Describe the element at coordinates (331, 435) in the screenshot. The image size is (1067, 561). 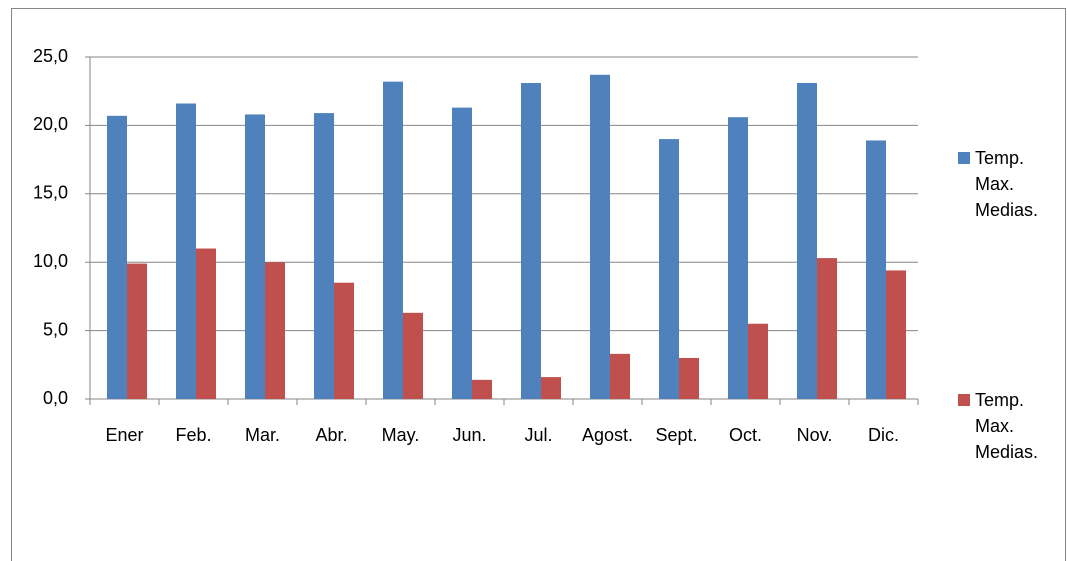
I see `x-tick-label: Abr.` at that location.